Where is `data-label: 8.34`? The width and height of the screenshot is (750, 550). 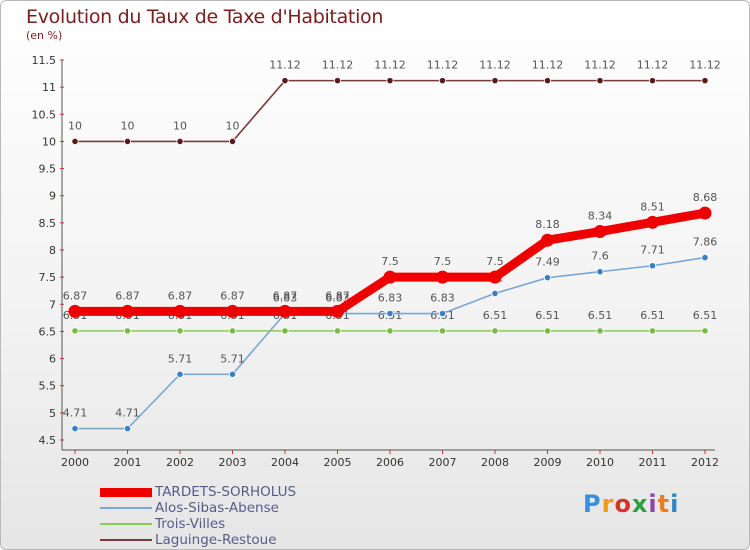 data-label: 8.34 is located at coordinates (600, 216).